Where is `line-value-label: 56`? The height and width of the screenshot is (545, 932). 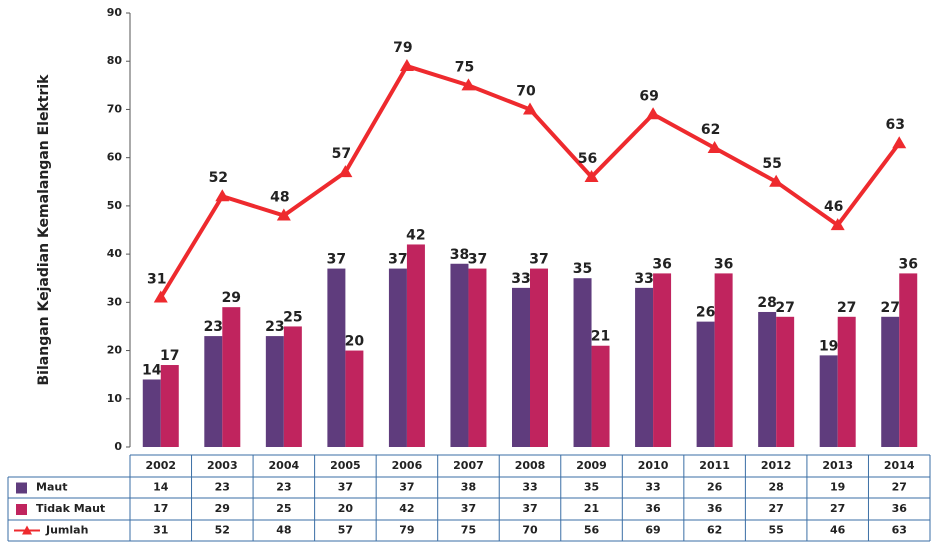 line-value-label: 56 is located at coordinates (587, 159).